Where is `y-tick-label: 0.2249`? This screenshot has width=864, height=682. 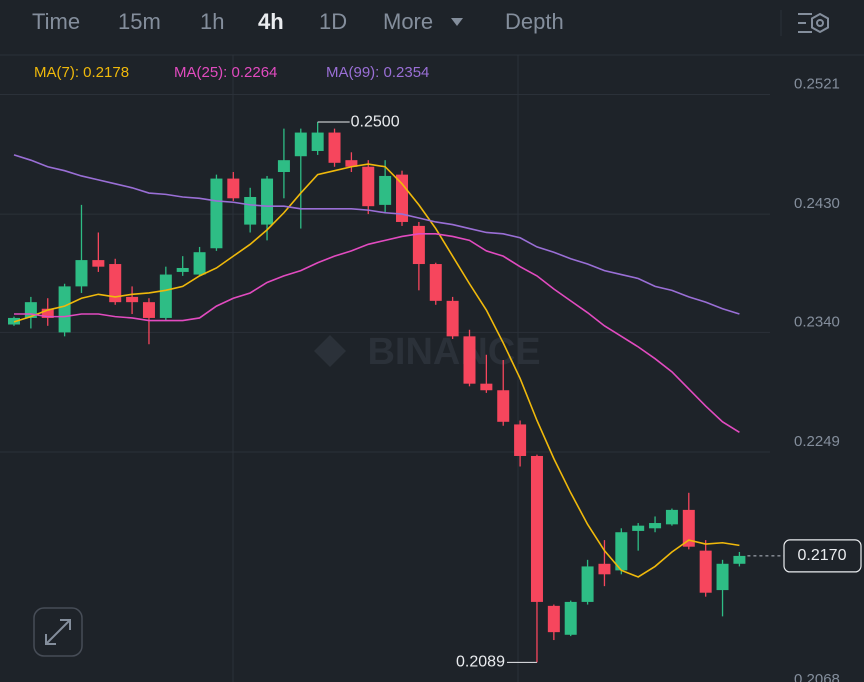 y-tick-label: 0.2249 is located at coordinates (817, 441).